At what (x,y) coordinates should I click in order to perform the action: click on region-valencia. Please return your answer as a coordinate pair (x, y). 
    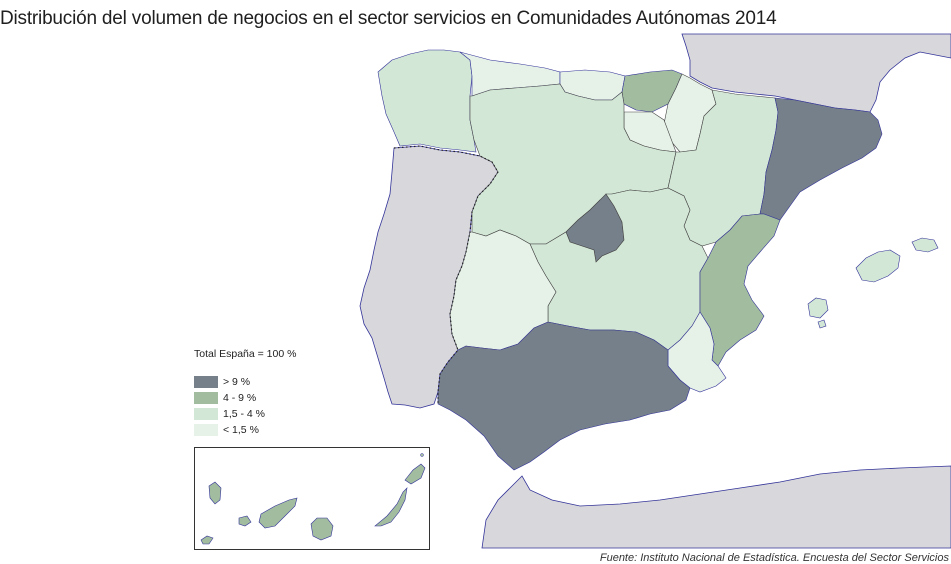
    Looking at the image, I should click on (740, 290).